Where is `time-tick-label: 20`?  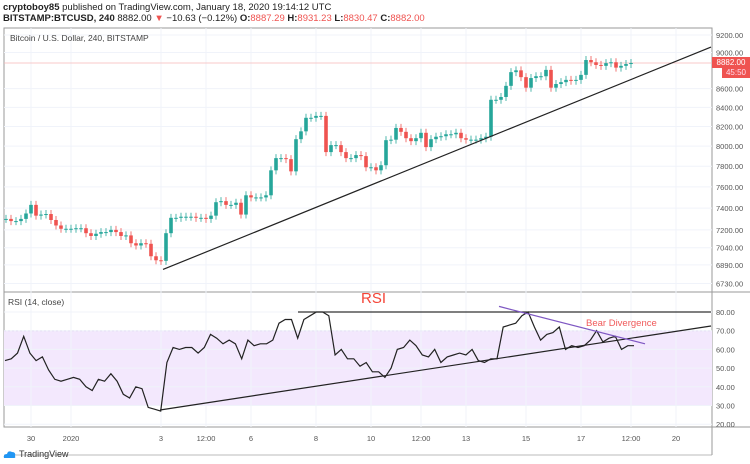
time-tick-label: 20 is located at coordinates (676, 438).